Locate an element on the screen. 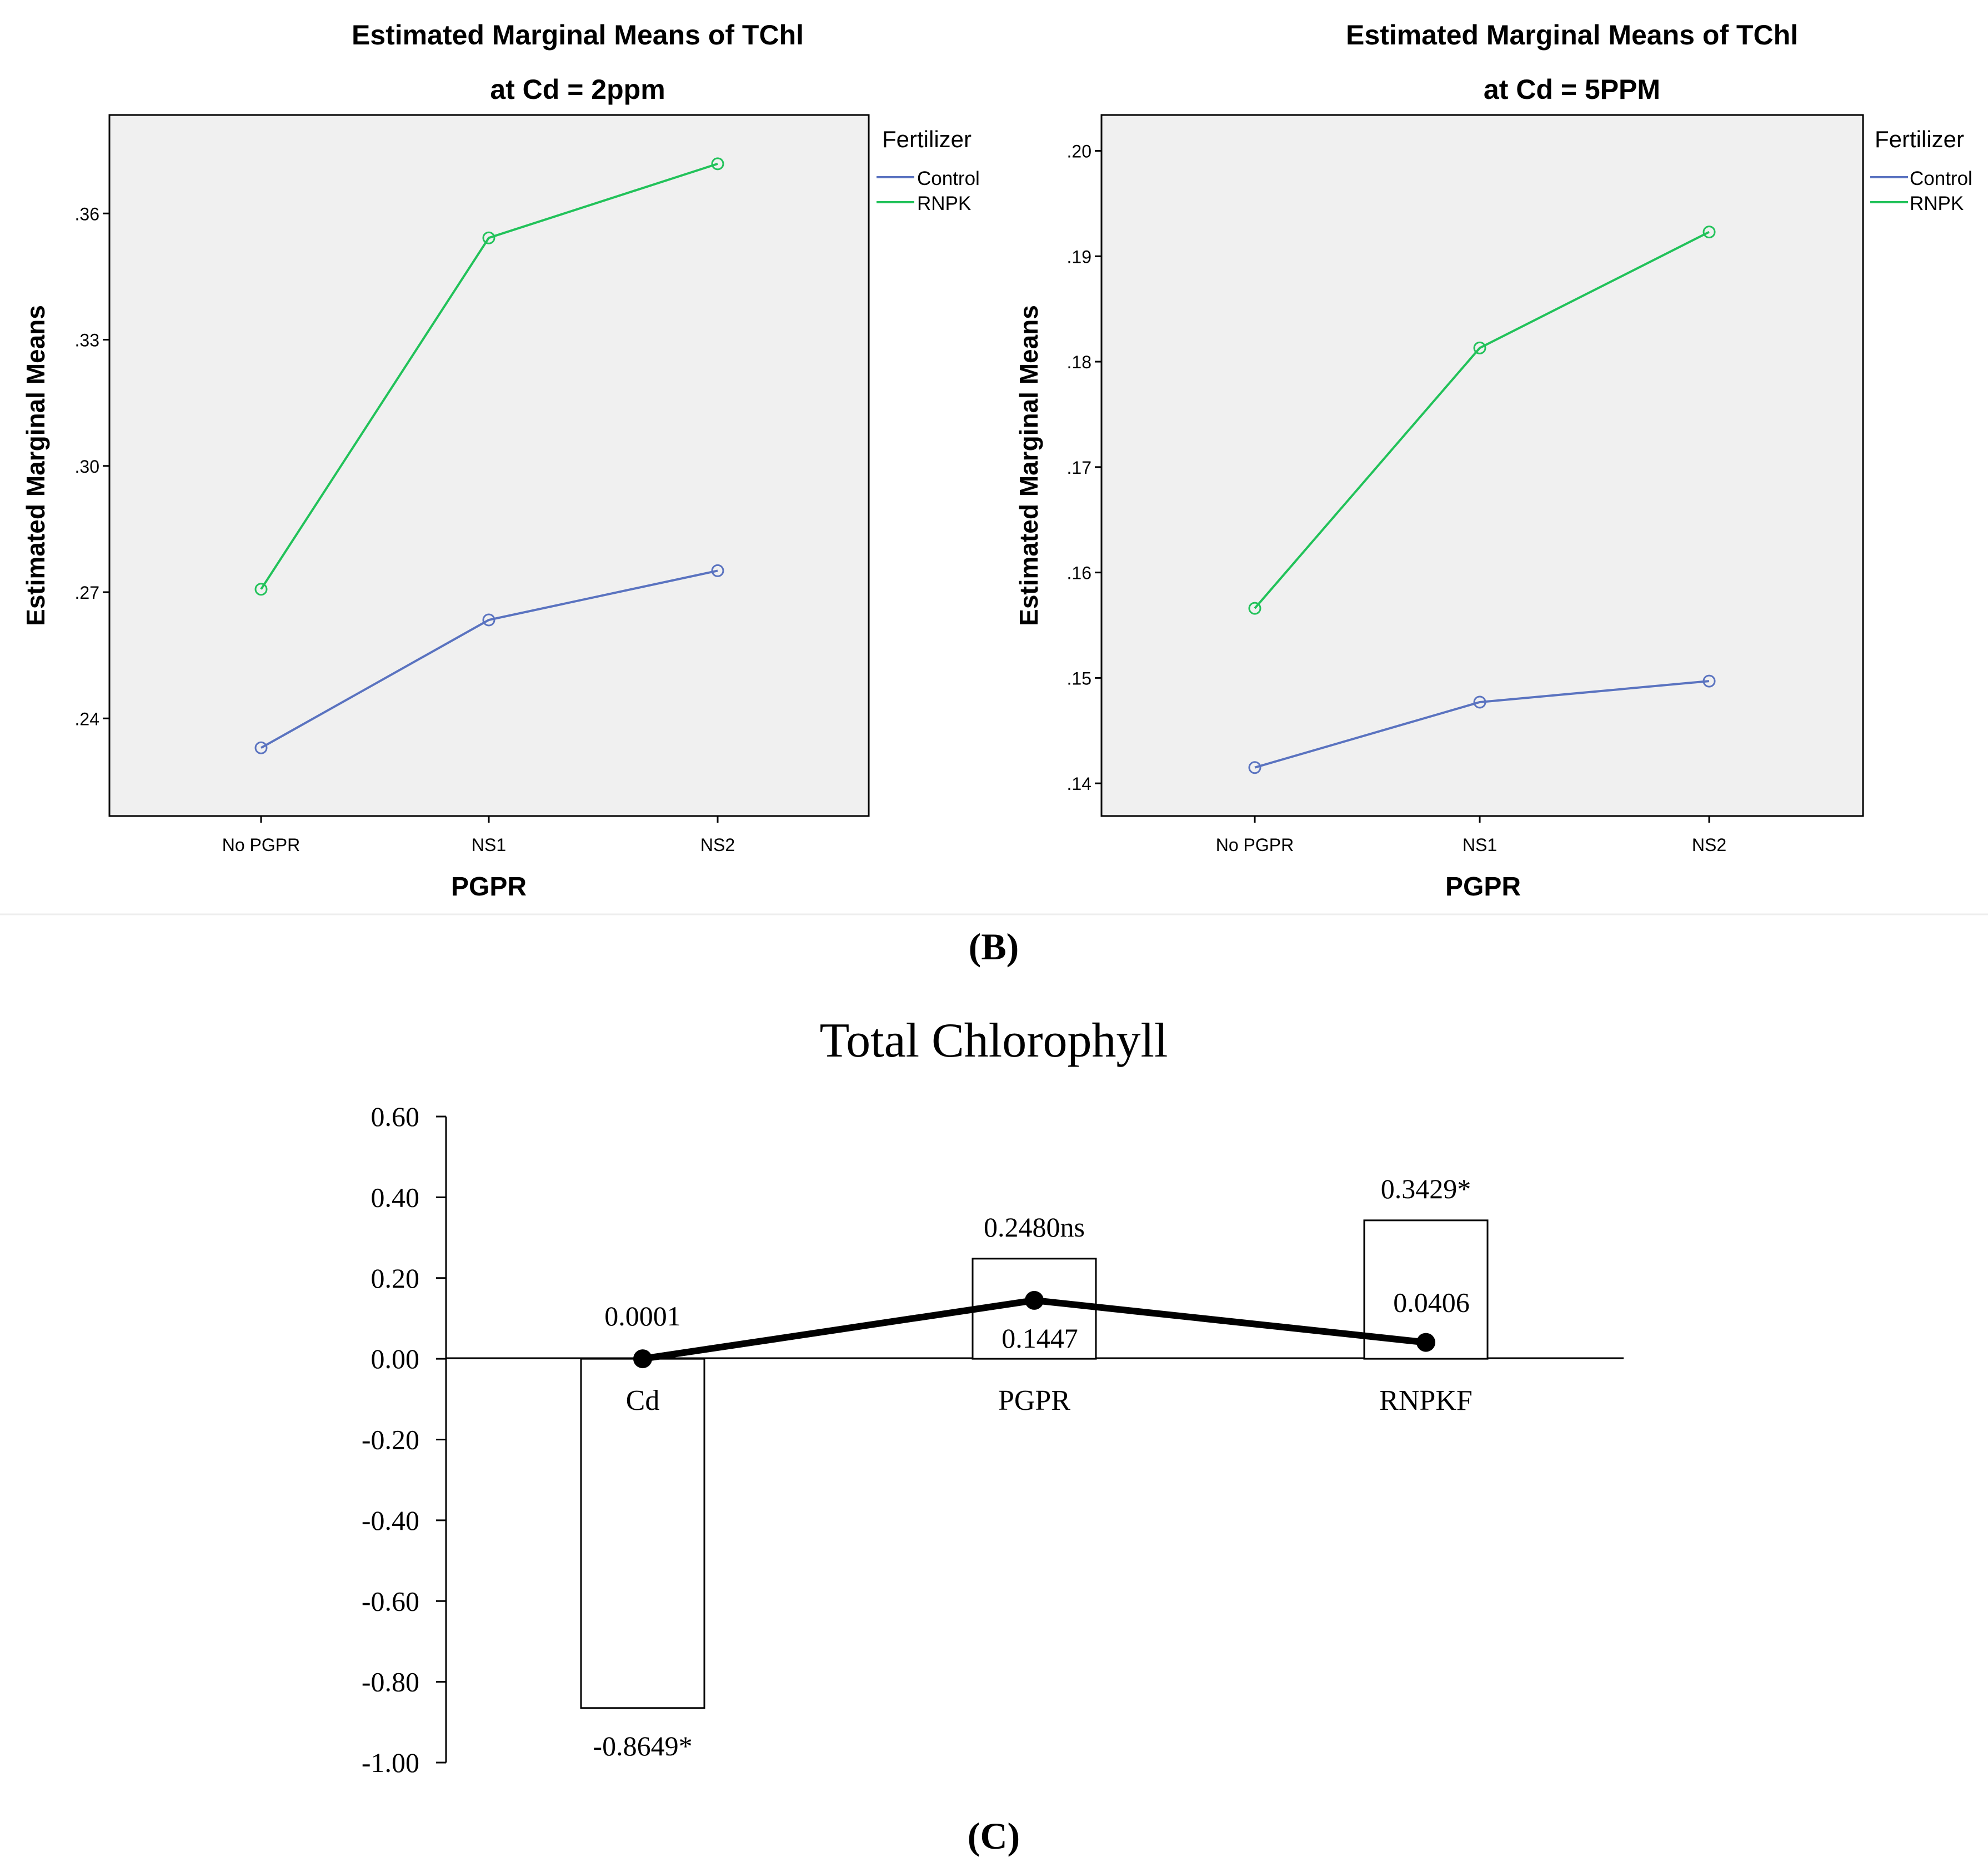  chart-a-subtitle: at Cd = 2ppm is located at coordinates (577, 89).